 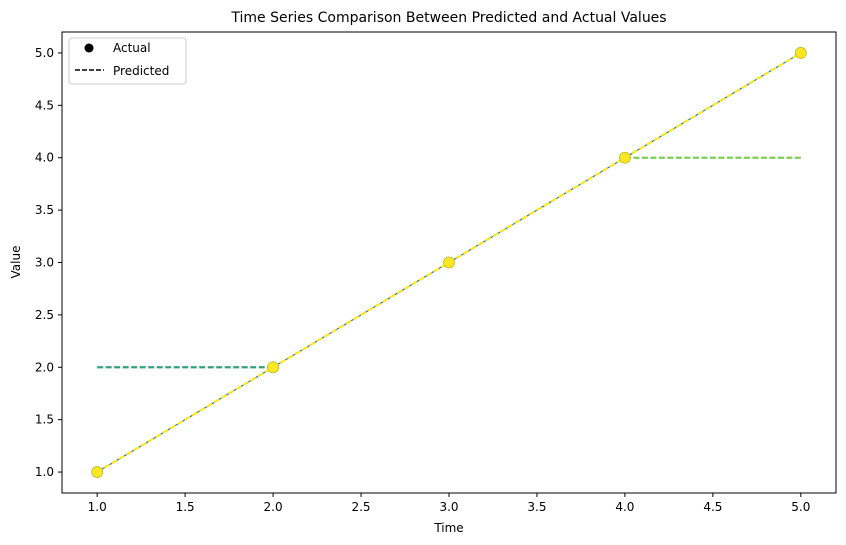 I want to click on x-tick-label: 4.0, so click(x=624, y=507).